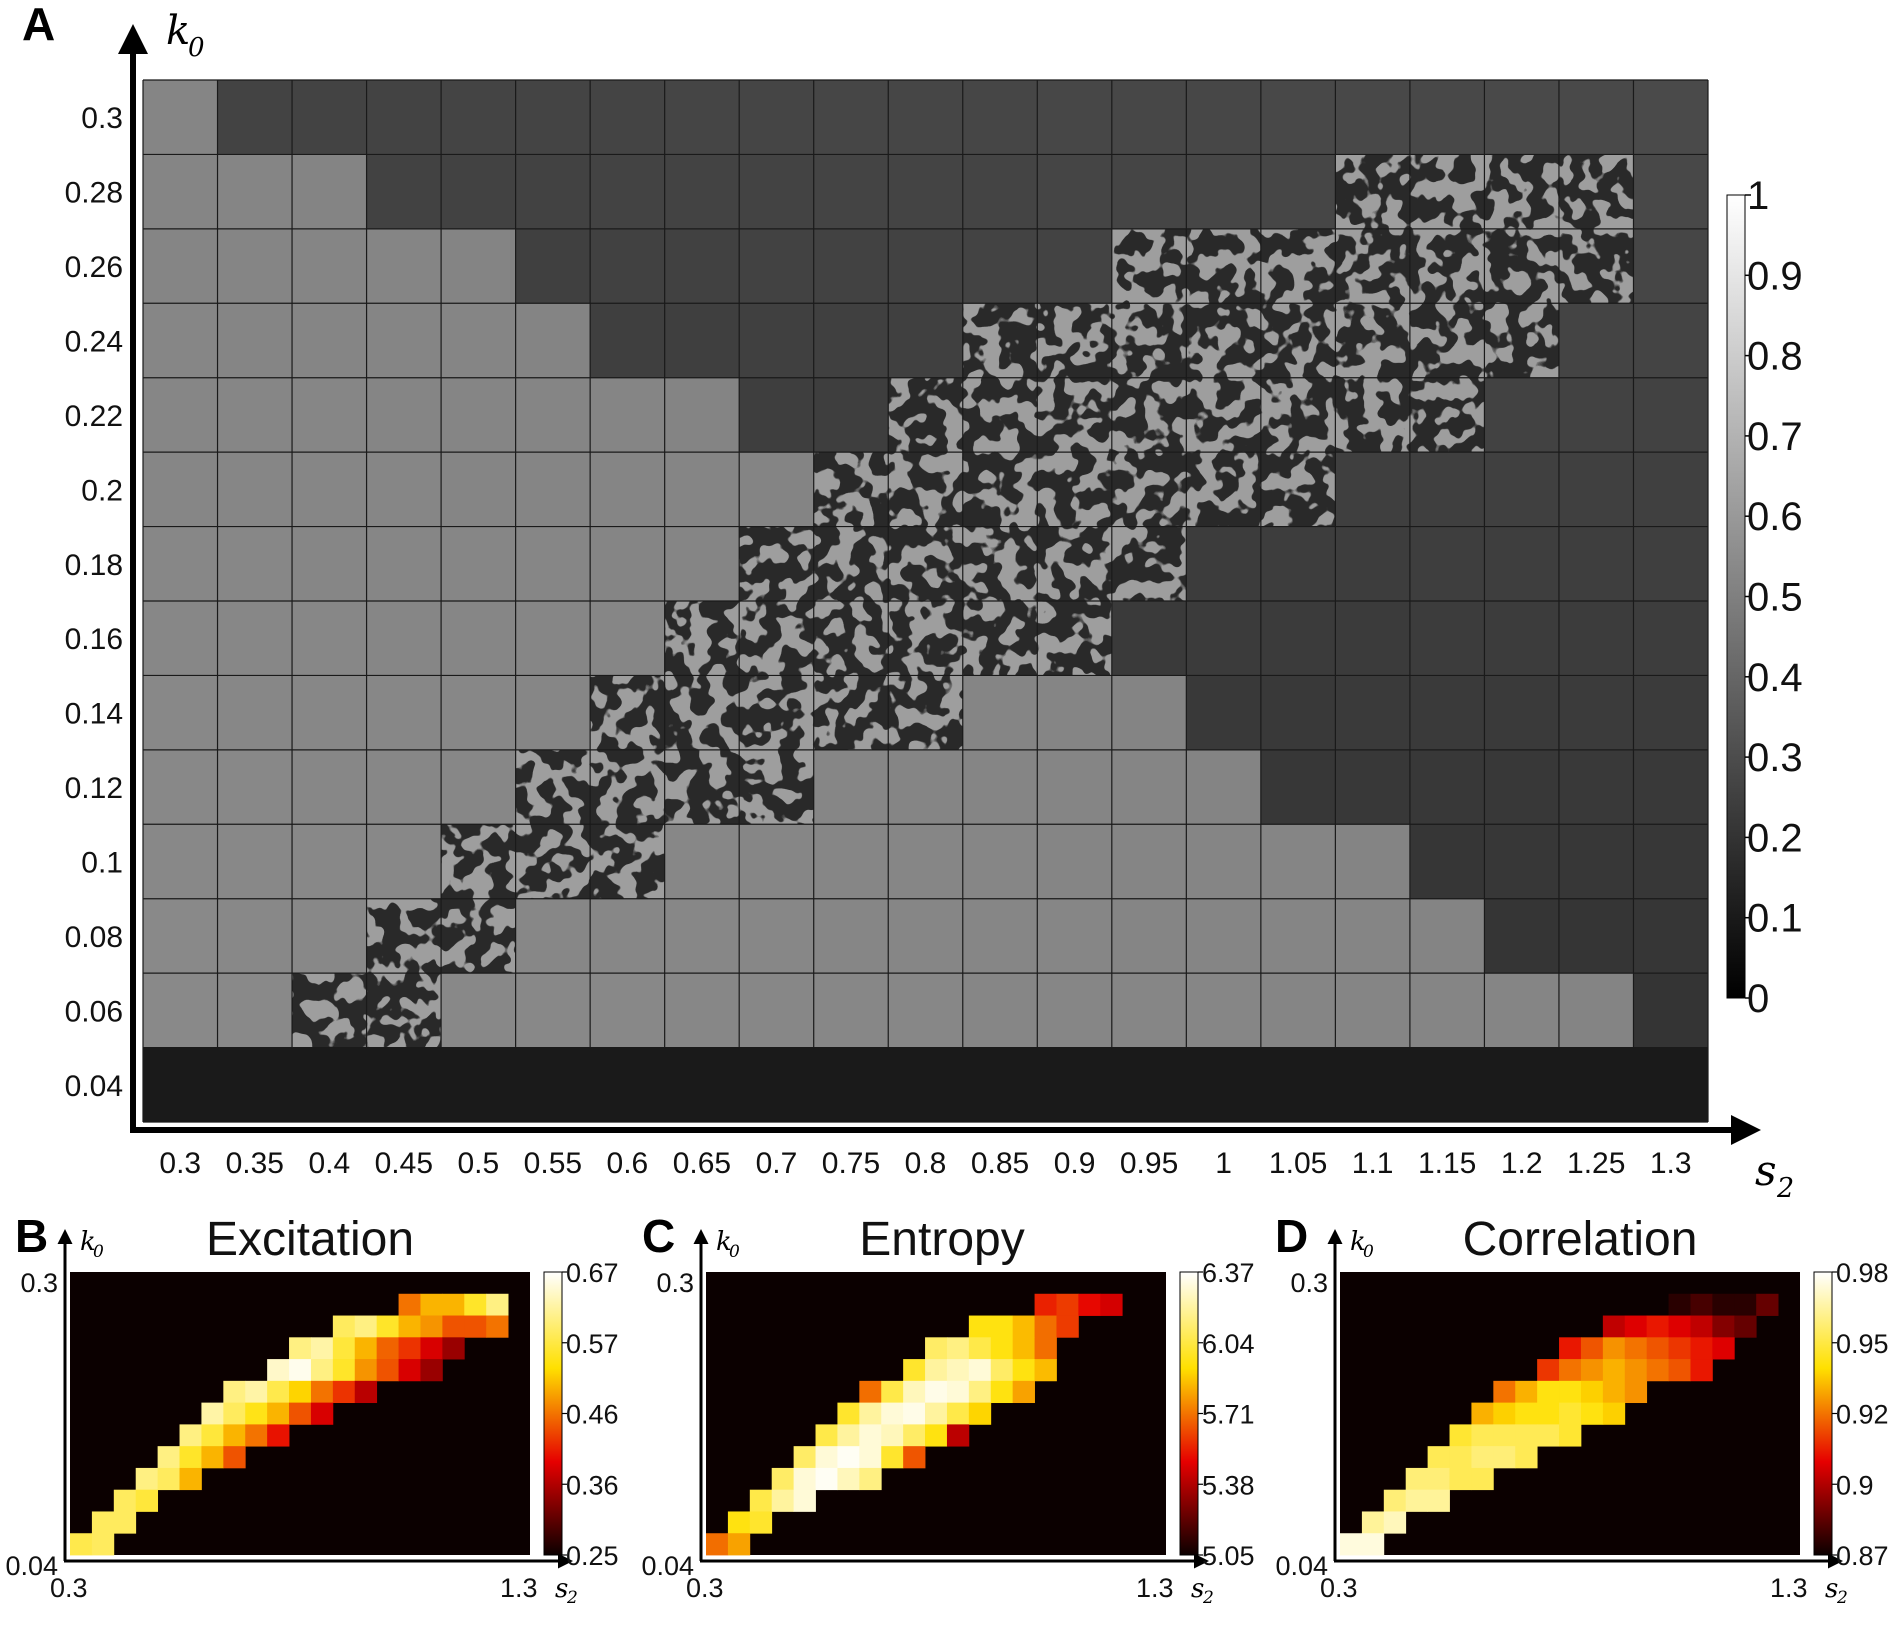  I want to click on panel-b-y-var: k, so click(88, 1242).